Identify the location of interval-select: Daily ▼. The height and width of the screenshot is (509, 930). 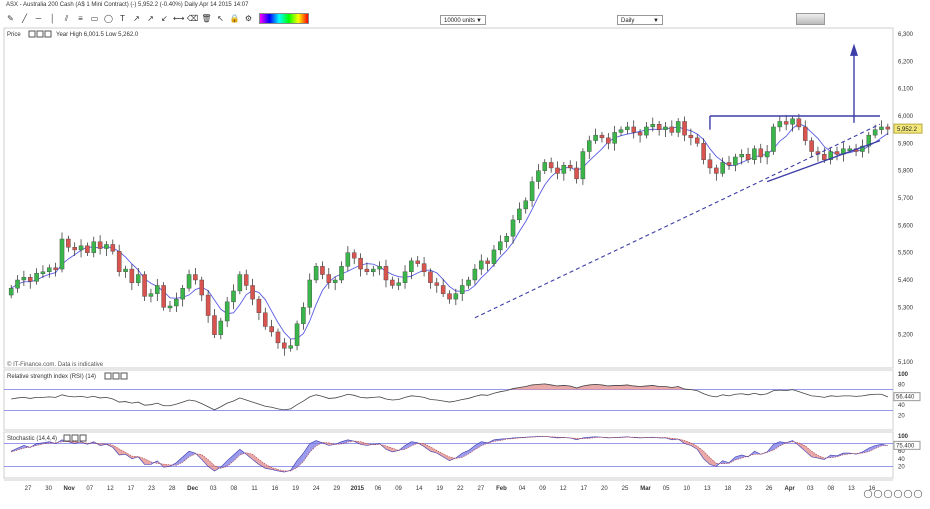
(640, 20).